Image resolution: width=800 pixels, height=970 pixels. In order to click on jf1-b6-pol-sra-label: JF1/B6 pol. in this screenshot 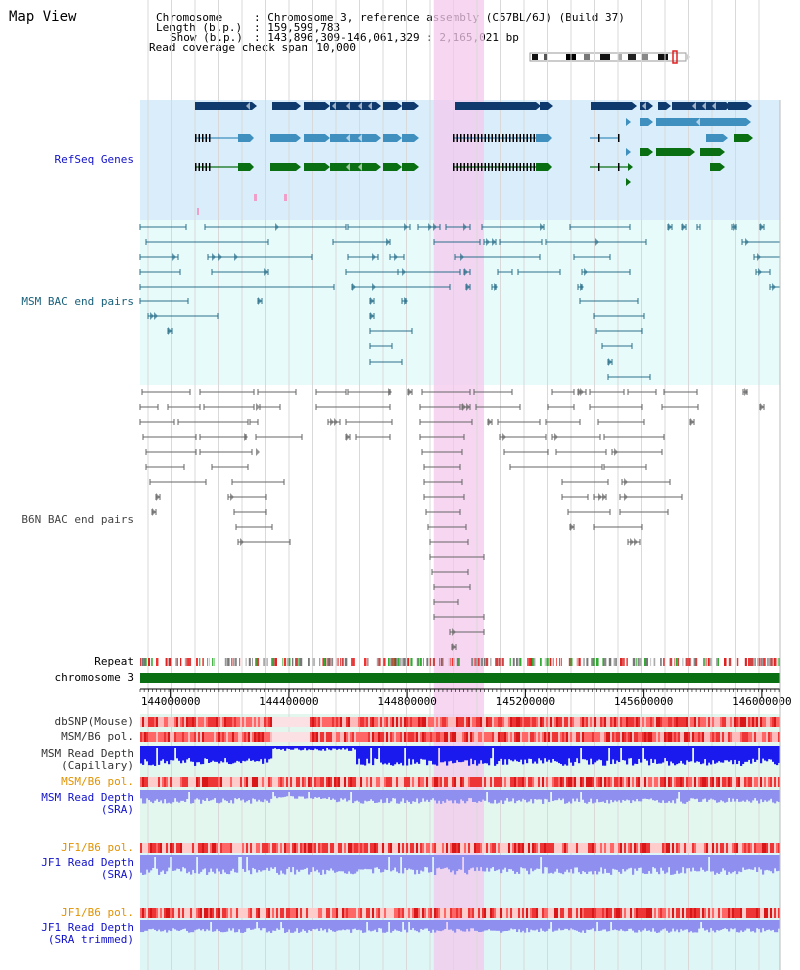, I will do `click(97, 847)`.